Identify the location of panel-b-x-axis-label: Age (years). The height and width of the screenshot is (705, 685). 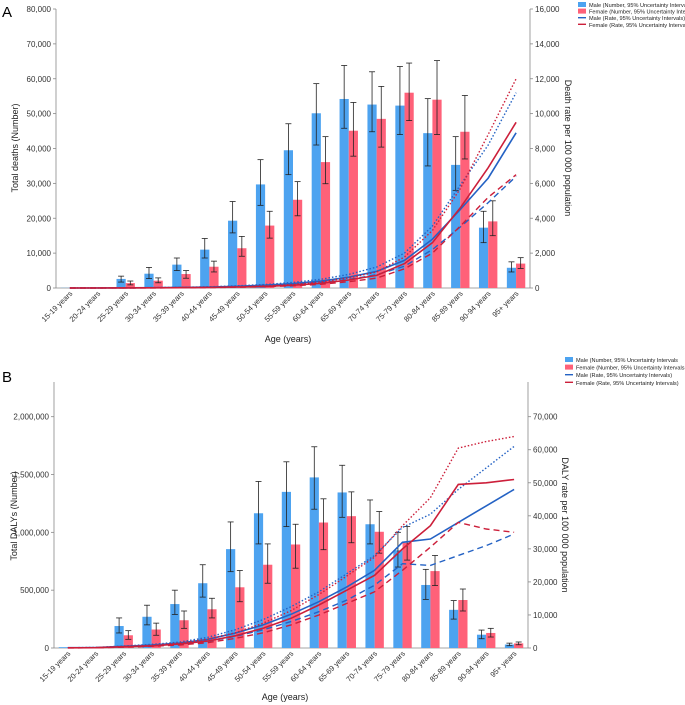
(285, 697).